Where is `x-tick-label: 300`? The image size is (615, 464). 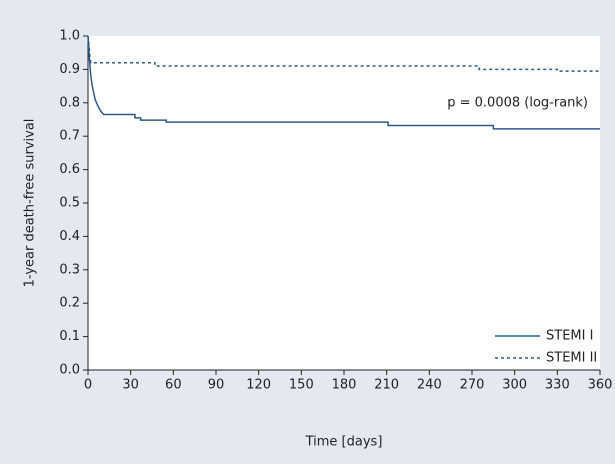 x-tick-label: 300 is located at coordinates (514, 385).